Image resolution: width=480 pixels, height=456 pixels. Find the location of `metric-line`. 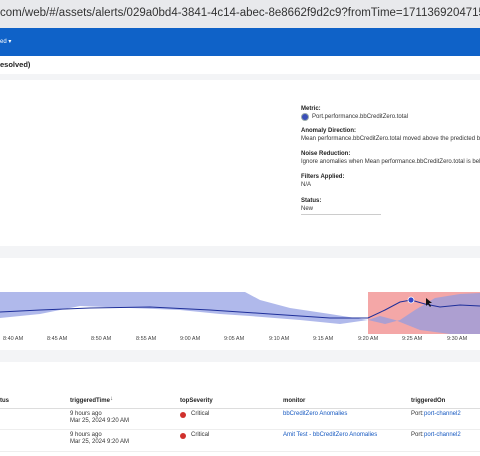

metric-line is located at coordinates (240, 309).